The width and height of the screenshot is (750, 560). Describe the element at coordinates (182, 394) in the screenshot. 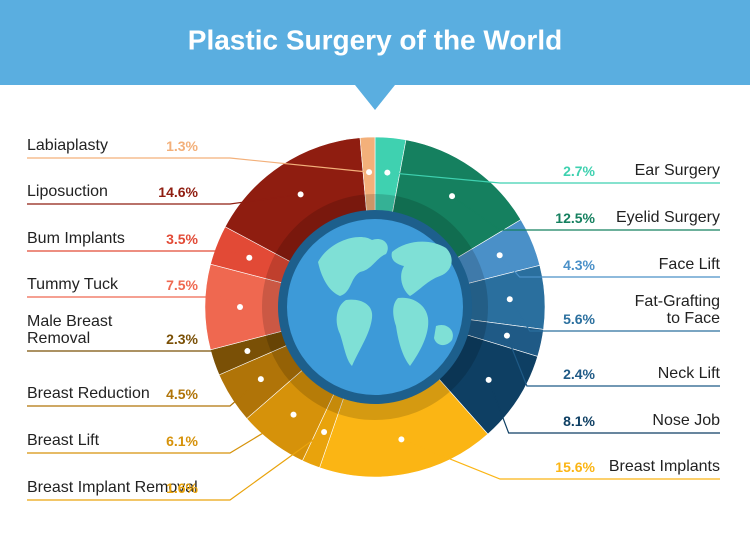

I see `value-label: 4.5%` at that location.